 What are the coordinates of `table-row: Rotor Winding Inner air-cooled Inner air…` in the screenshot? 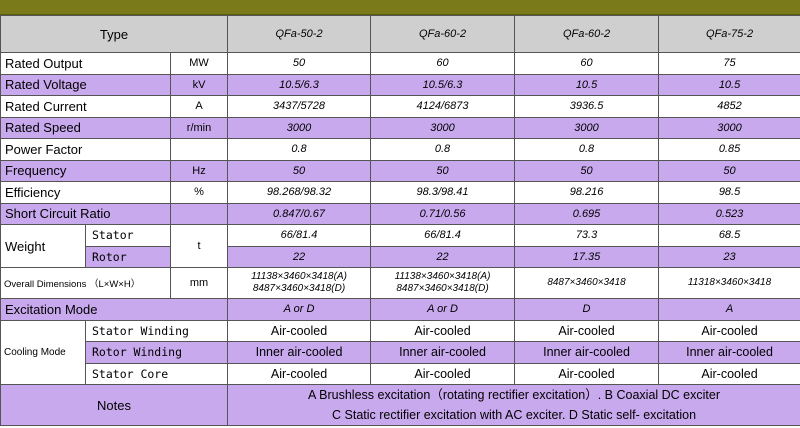 It's located at (400, 352).